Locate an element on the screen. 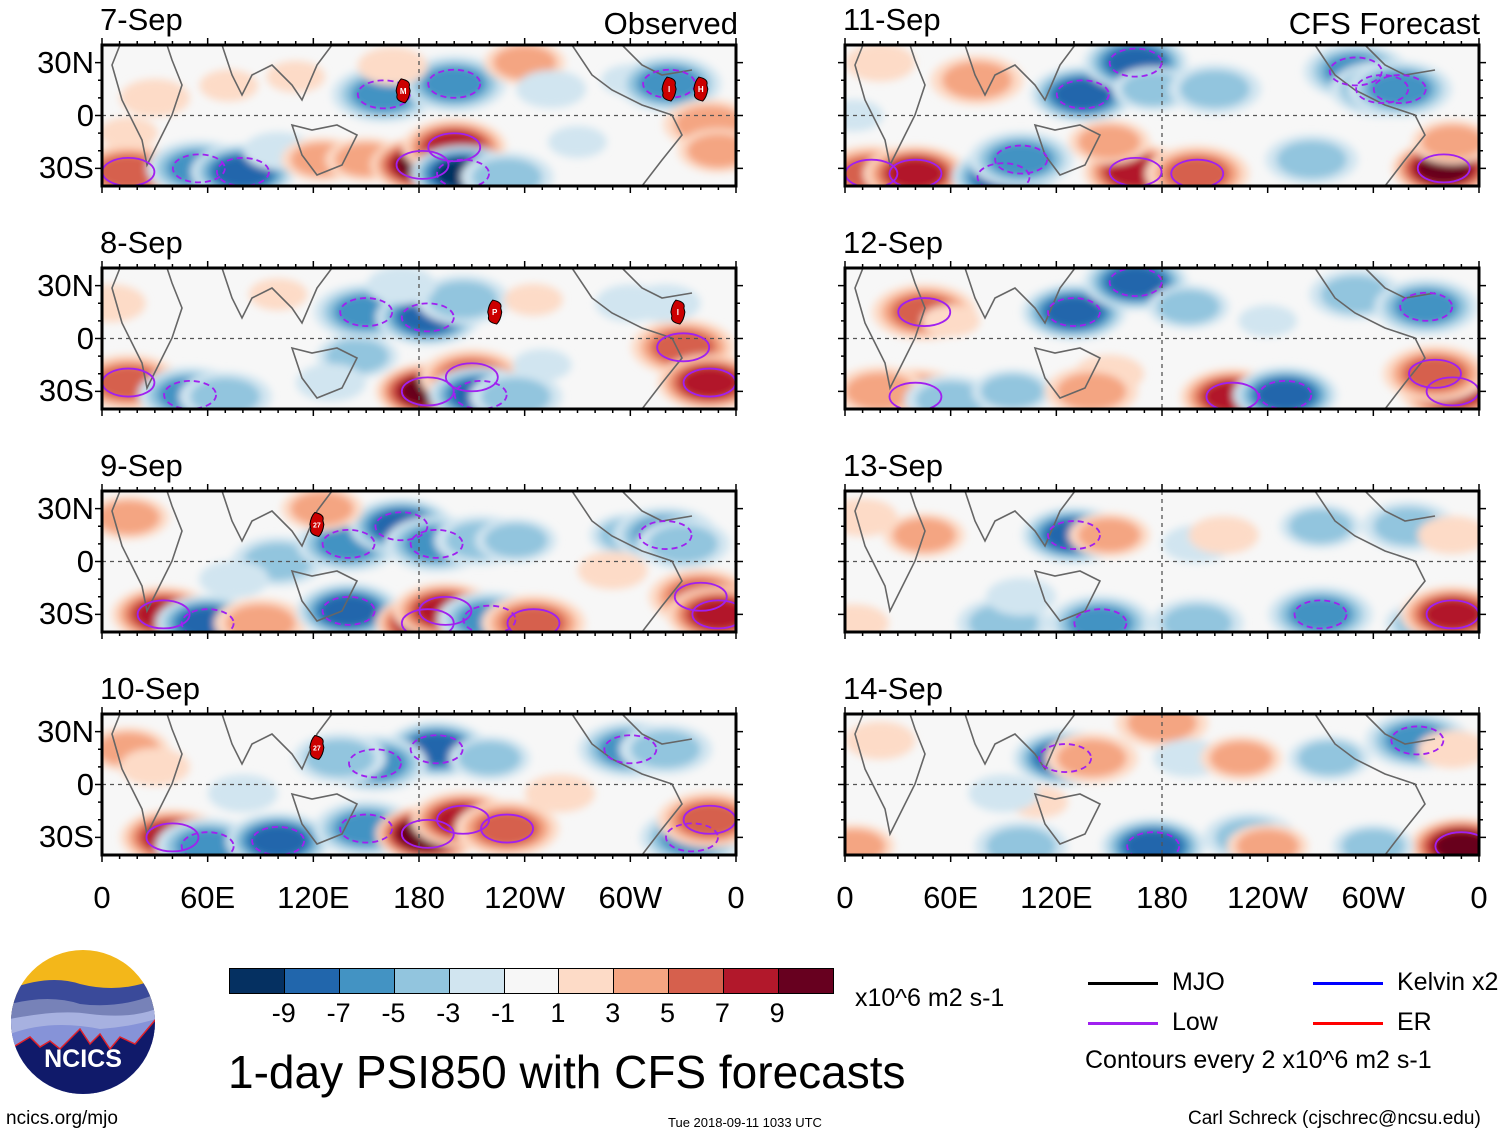  storm-label: 27 is located at coordinates (317, 748).